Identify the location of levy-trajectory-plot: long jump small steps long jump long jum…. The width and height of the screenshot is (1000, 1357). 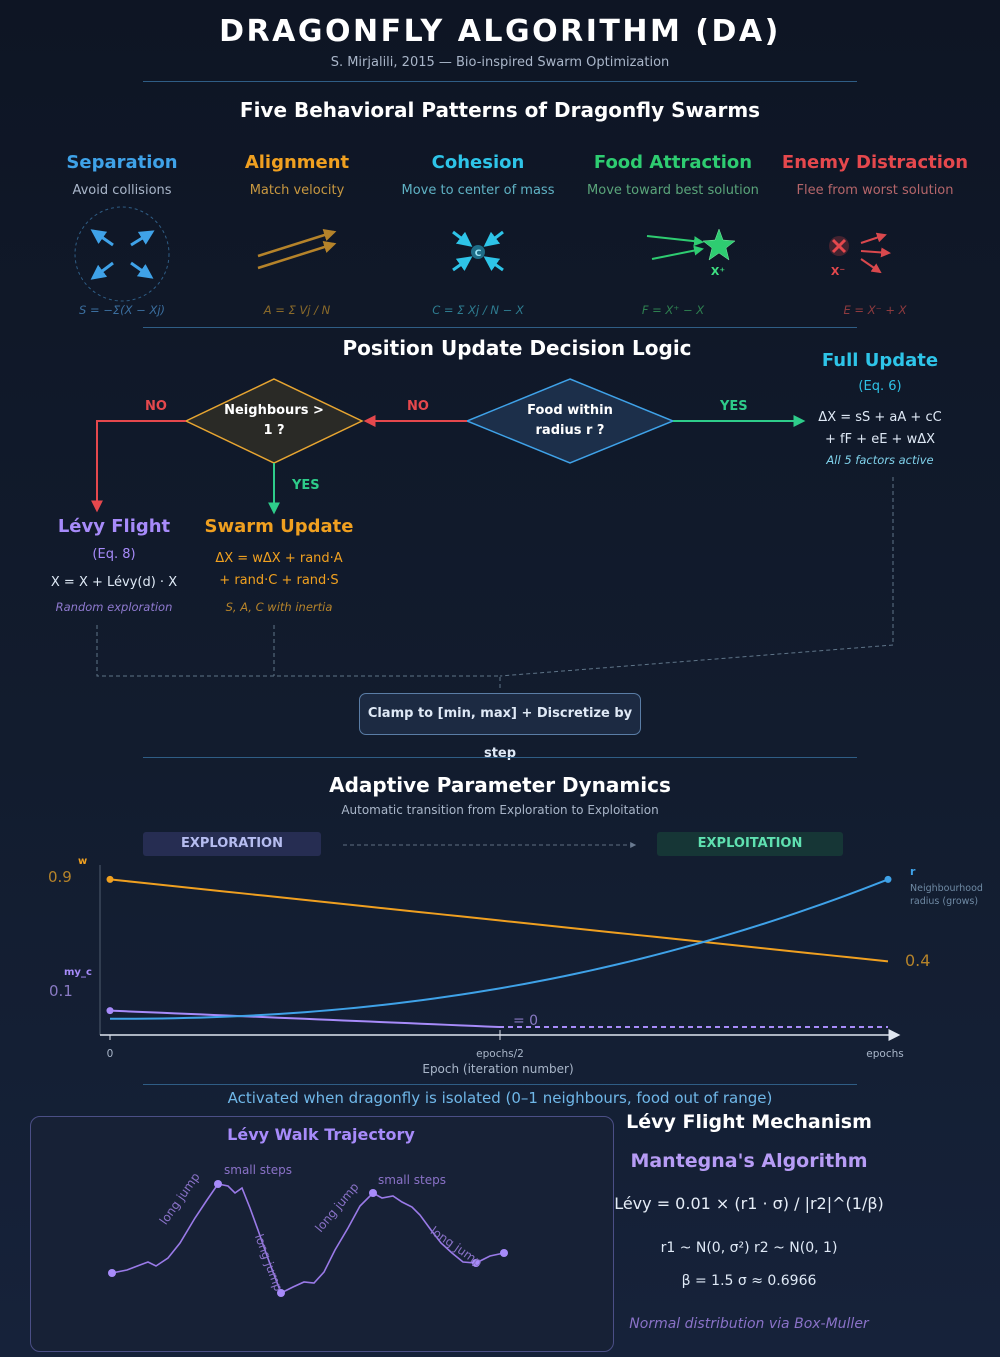
(308, 1230).